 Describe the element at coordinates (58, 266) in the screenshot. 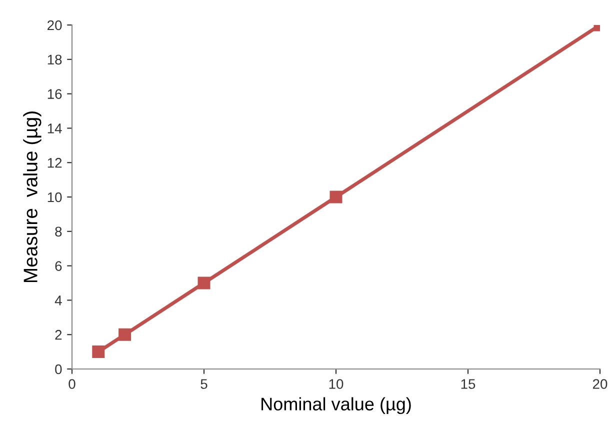

I see `y-tick-label: 6` at that location.